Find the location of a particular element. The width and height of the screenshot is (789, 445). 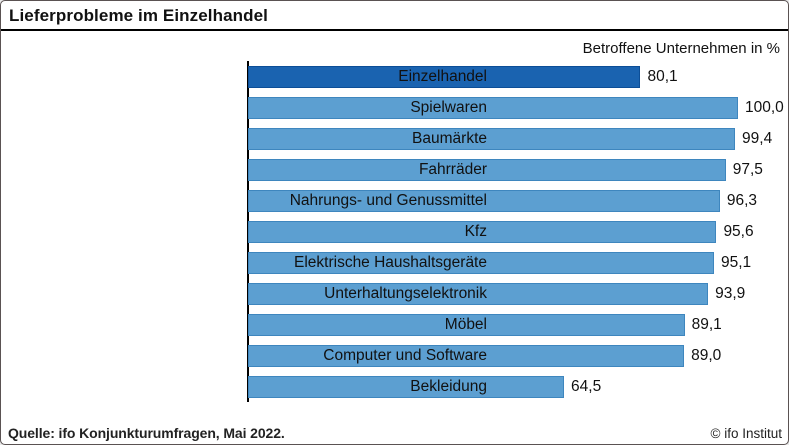

bar-highlight is located at coordinates (444, 76).